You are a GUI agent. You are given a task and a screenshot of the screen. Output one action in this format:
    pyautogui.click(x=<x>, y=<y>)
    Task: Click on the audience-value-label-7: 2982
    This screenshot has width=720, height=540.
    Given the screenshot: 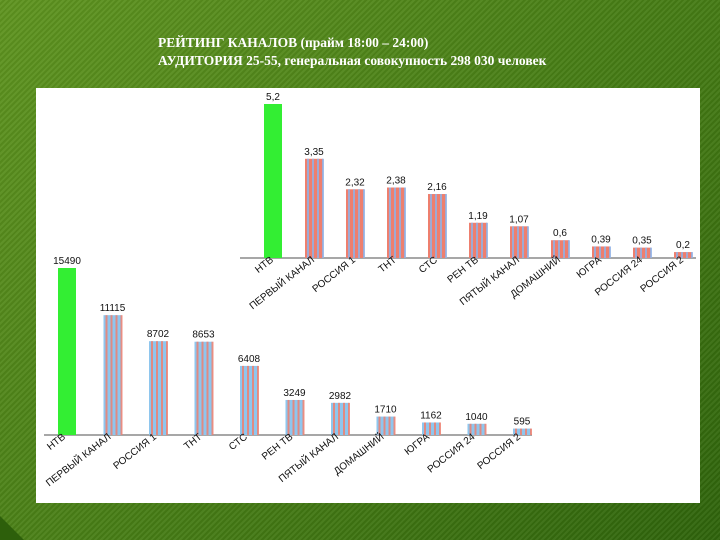 What is the action you would take?
    pyautogui.click(x=340, y=396)
    